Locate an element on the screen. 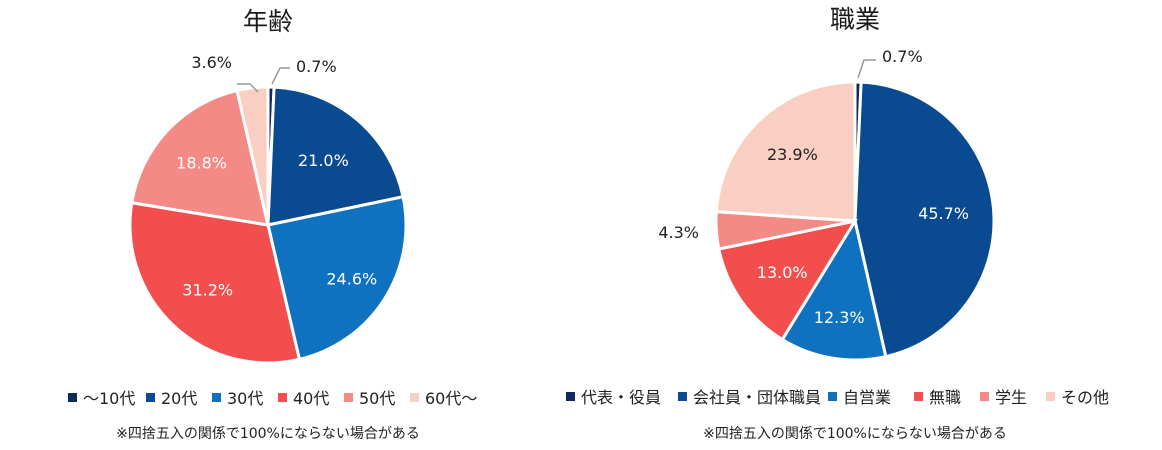 The width and height of the screenshot is (1162, 450). data-label: 23.9% is located at coordinates (792, 154).